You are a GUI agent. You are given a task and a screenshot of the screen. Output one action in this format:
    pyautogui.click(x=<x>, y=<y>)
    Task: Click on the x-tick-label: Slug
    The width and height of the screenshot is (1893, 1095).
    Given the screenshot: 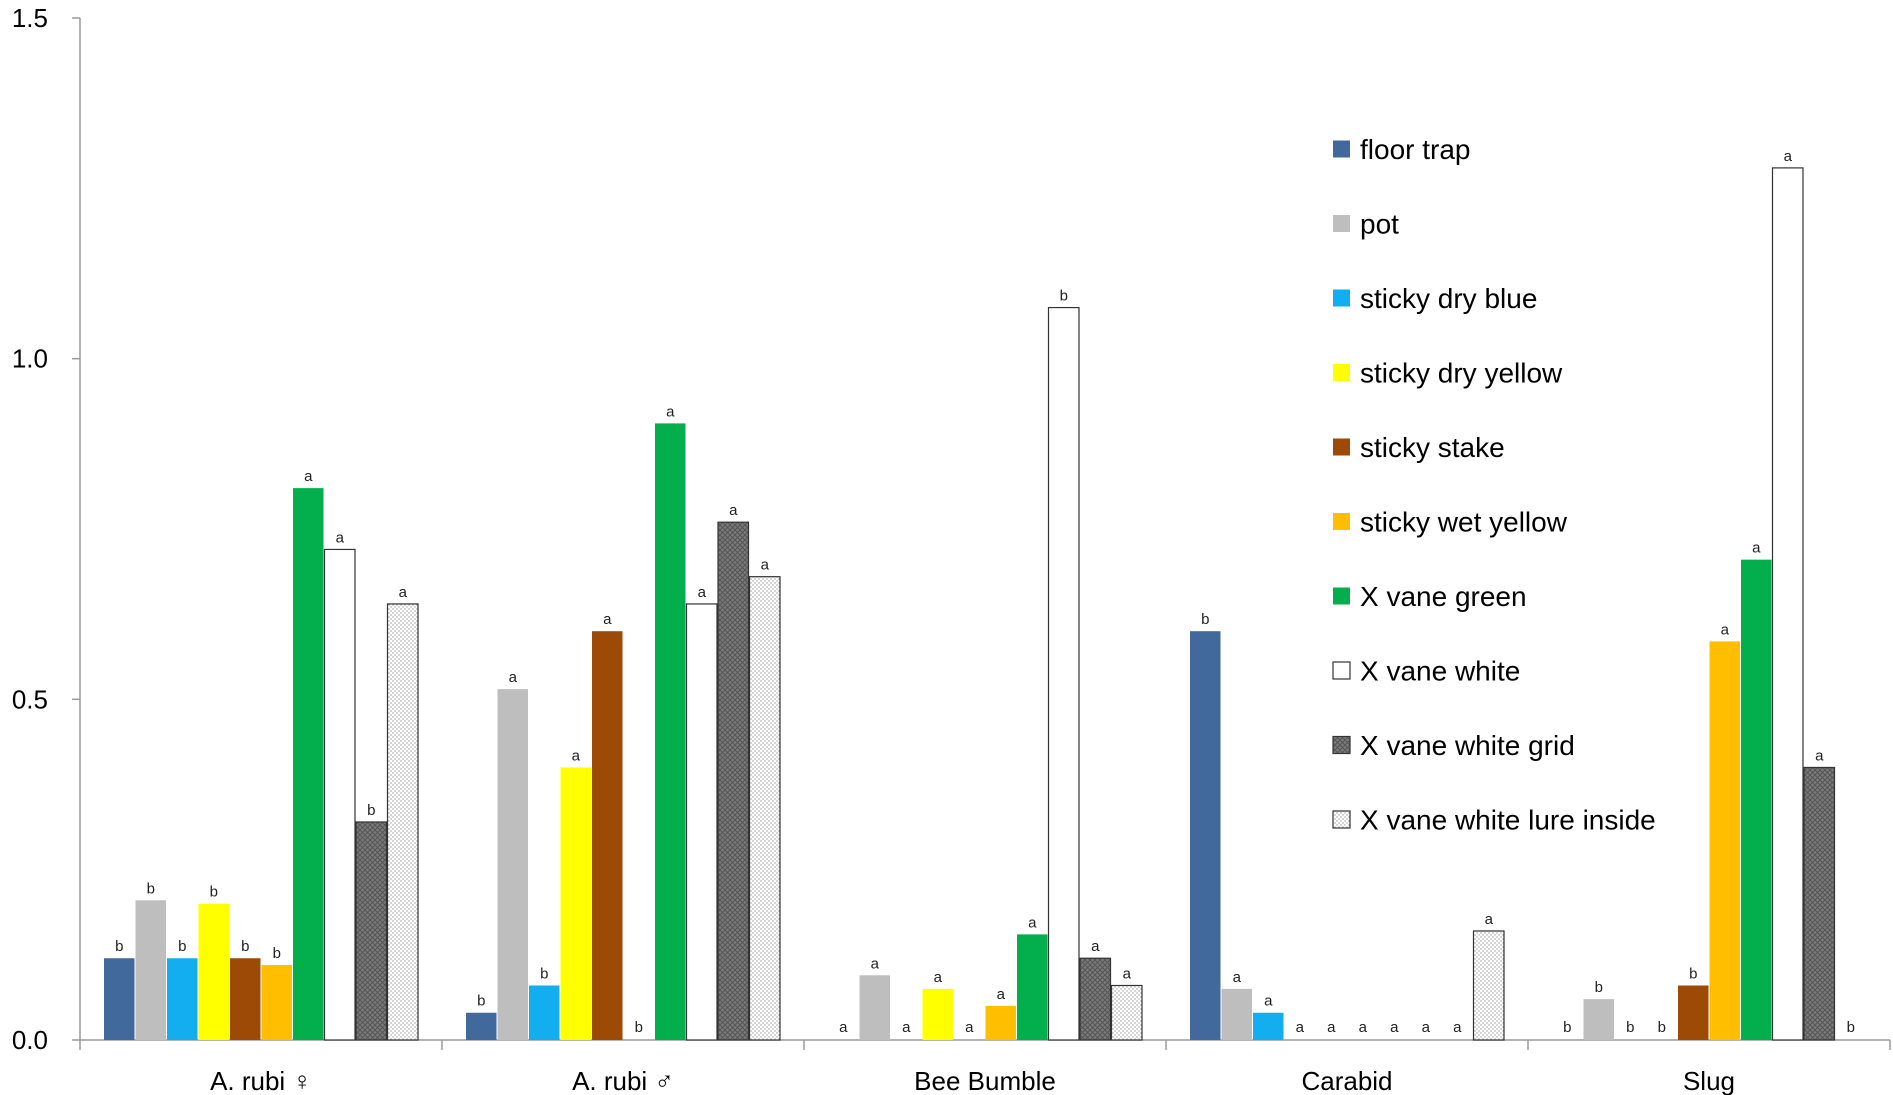 What is the action you would take?
    pyautogui.click(x=1709, y=1080)
    